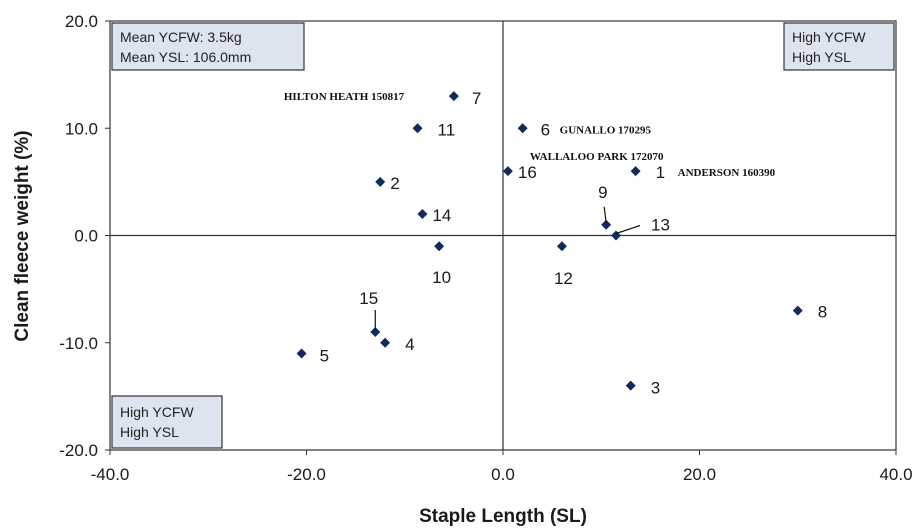 The image size is (920, 529). I want to click on mean-info-box: Mean YCFW: 3.5kg Mean YSL: 106.0mm, so click(208, 46).